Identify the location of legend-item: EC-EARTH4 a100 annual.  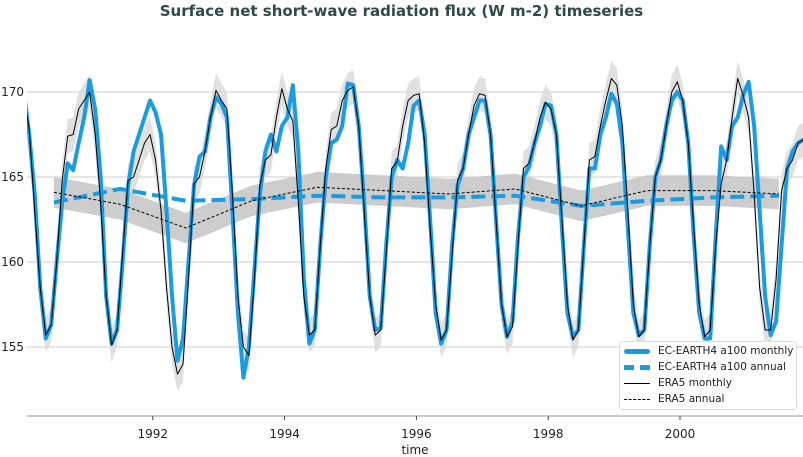
(710, 367).